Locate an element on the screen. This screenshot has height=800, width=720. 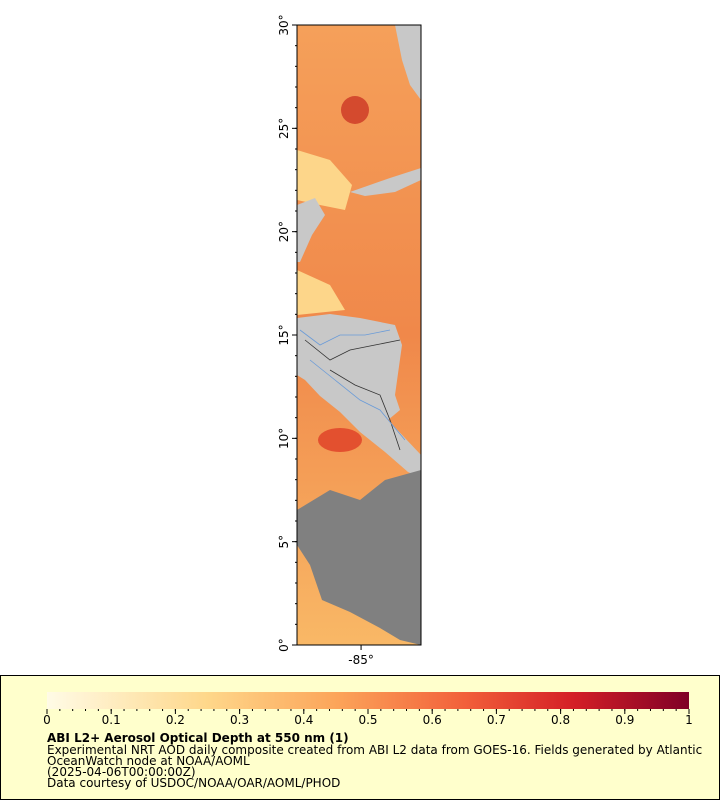
y-tick-label: 20° is located at coordinates (284, 231).